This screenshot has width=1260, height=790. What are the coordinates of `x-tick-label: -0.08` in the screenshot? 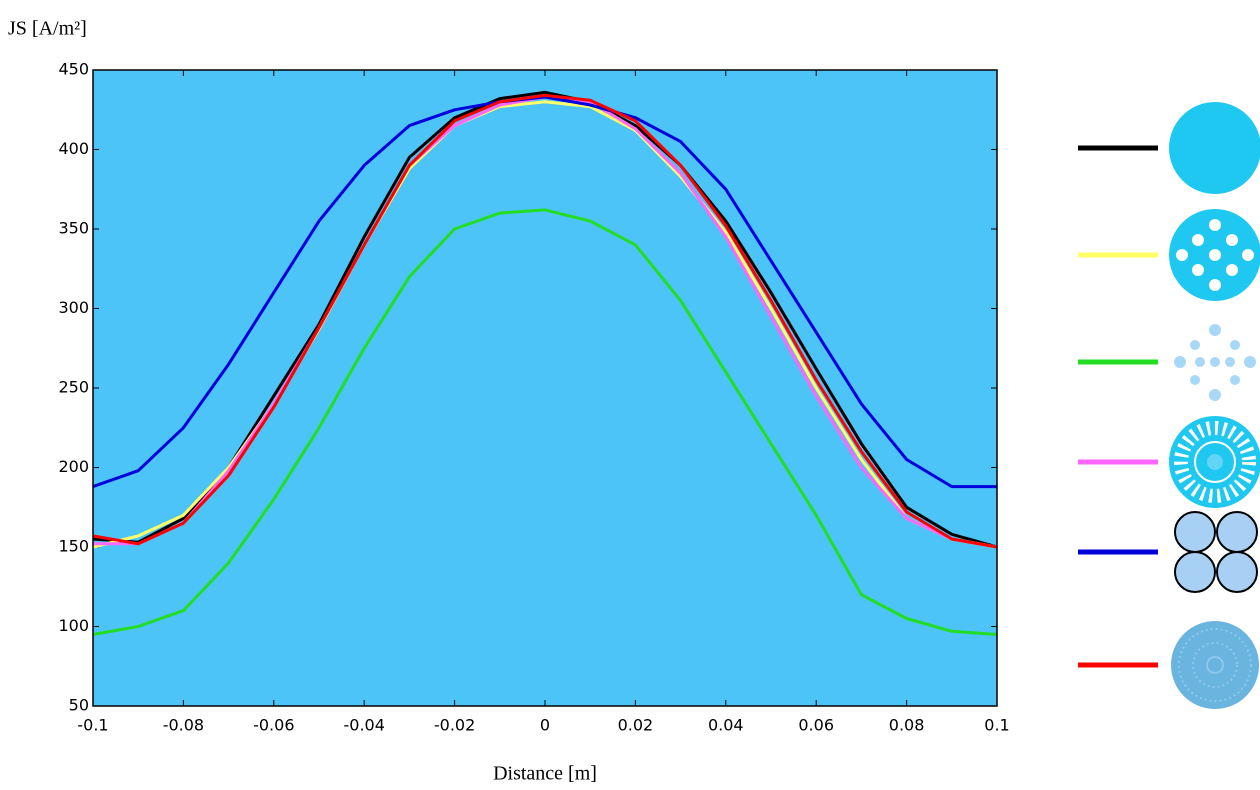 It's located at (183, 725).